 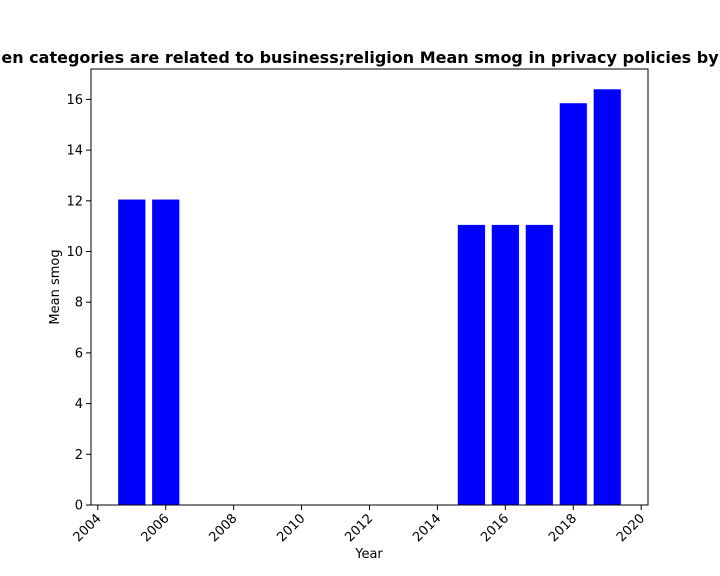 What do you see at coordinates (88, 528) in the screenshot?
I see `x-tick-label: 2004` at bounding box center [88, 528].